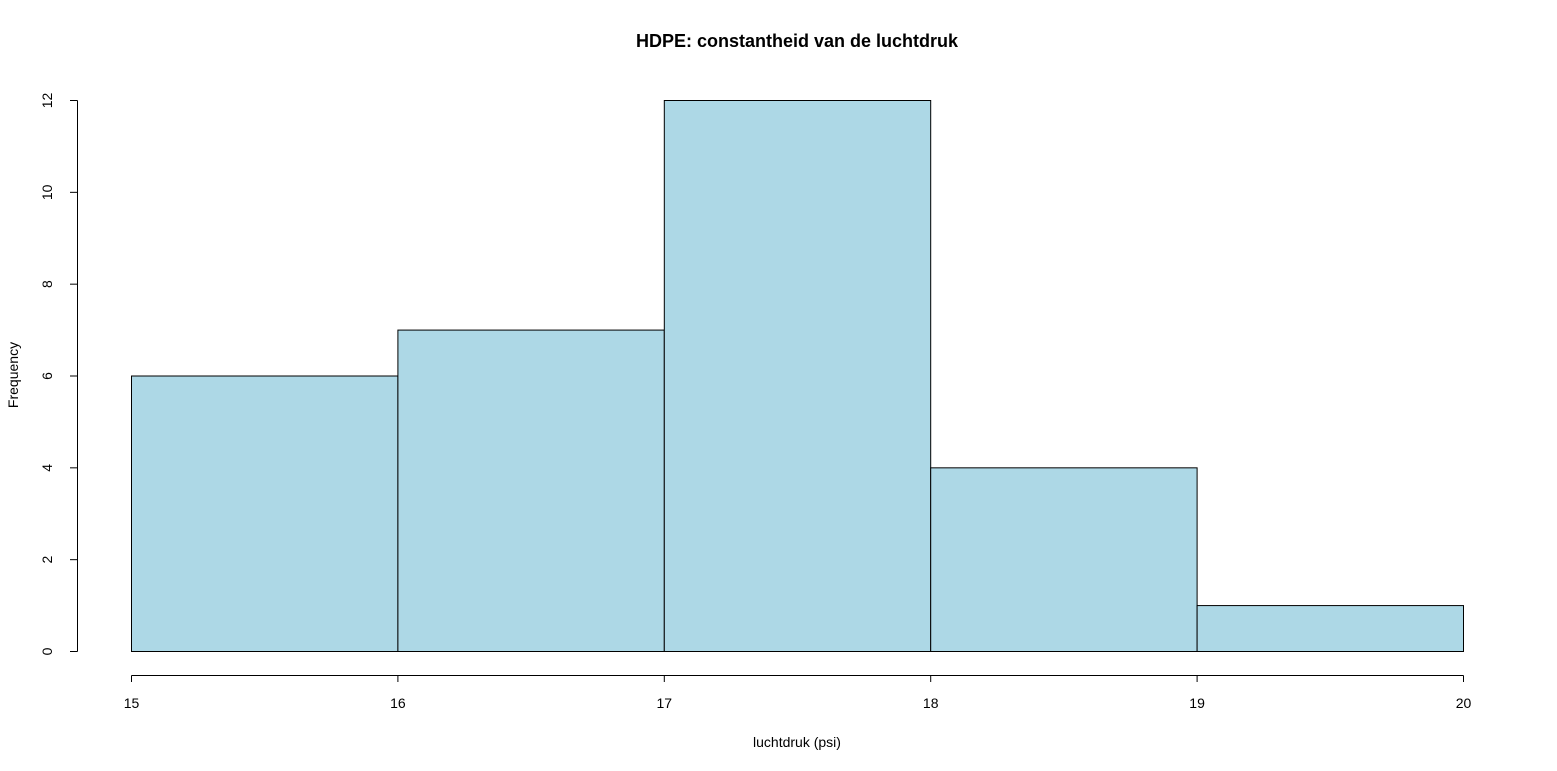 This screenshot has height=771, width=1557. I want to click on x-tick-label: 15, so click(132, 703).